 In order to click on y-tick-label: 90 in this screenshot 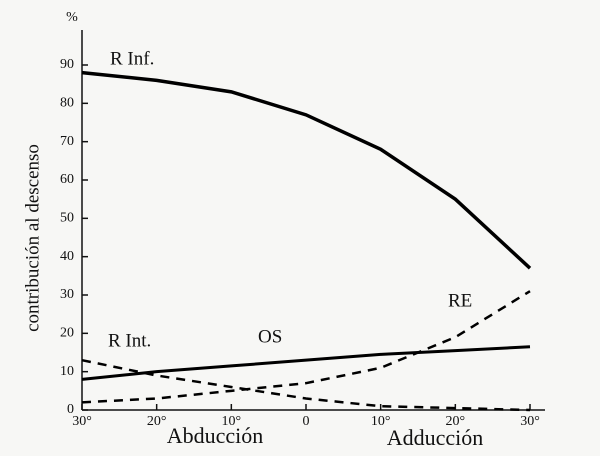, I will do `click(67, 64)`.